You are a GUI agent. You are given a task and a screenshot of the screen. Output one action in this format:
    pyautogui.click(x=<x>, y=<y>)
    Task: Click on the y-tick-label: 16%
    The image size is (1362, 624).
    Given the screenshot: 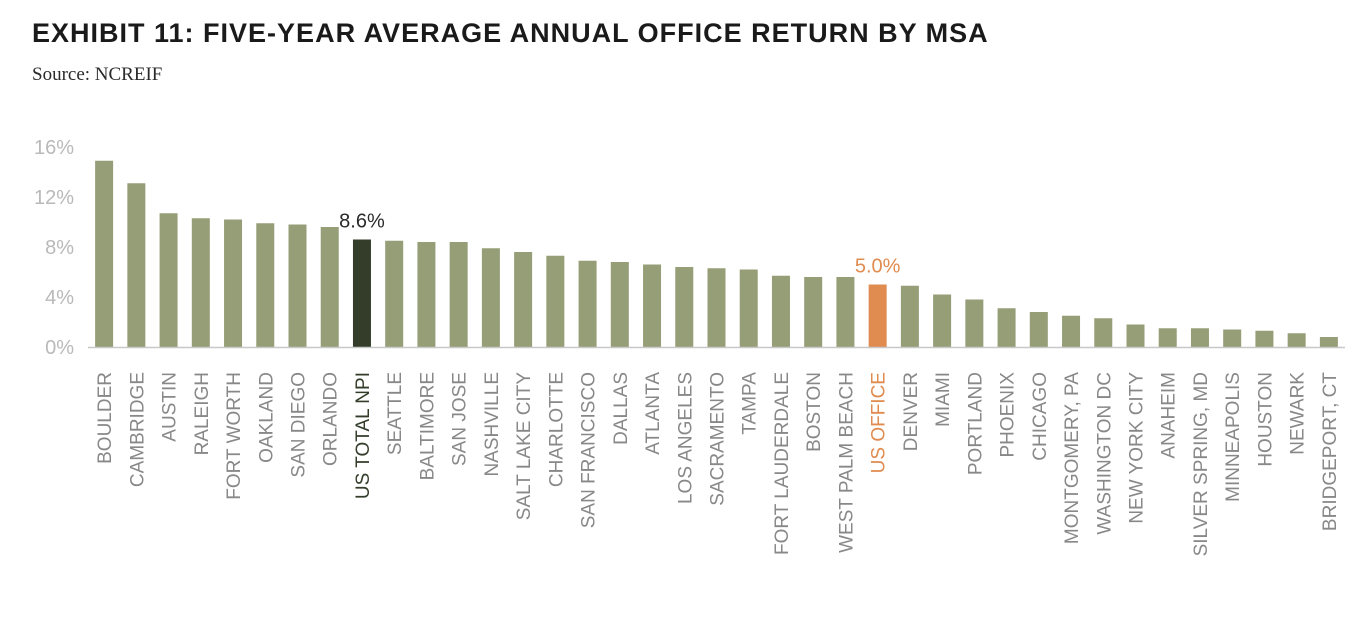 What is the action you would take?
    pyautogui.click(x=54, y=148)
    